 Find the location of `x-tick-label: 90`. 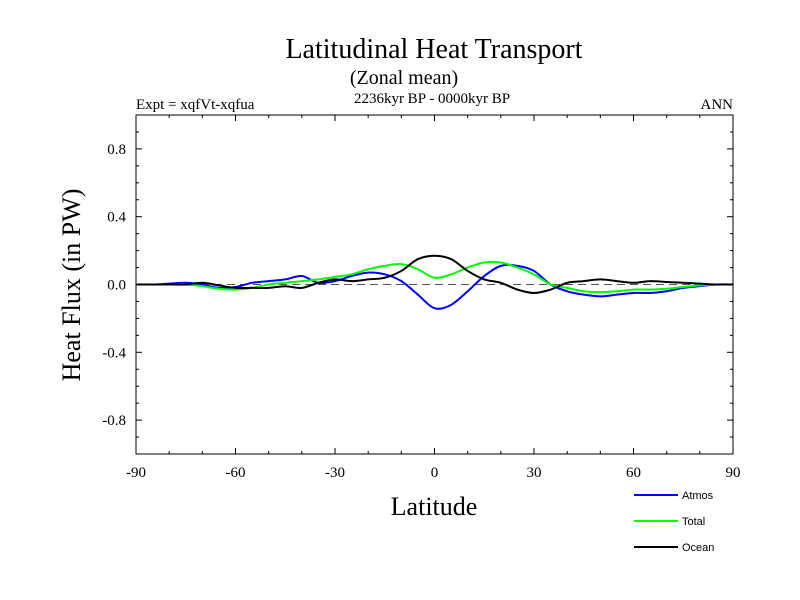

x-tick-label: 90 is located at coordinates (733, 473).